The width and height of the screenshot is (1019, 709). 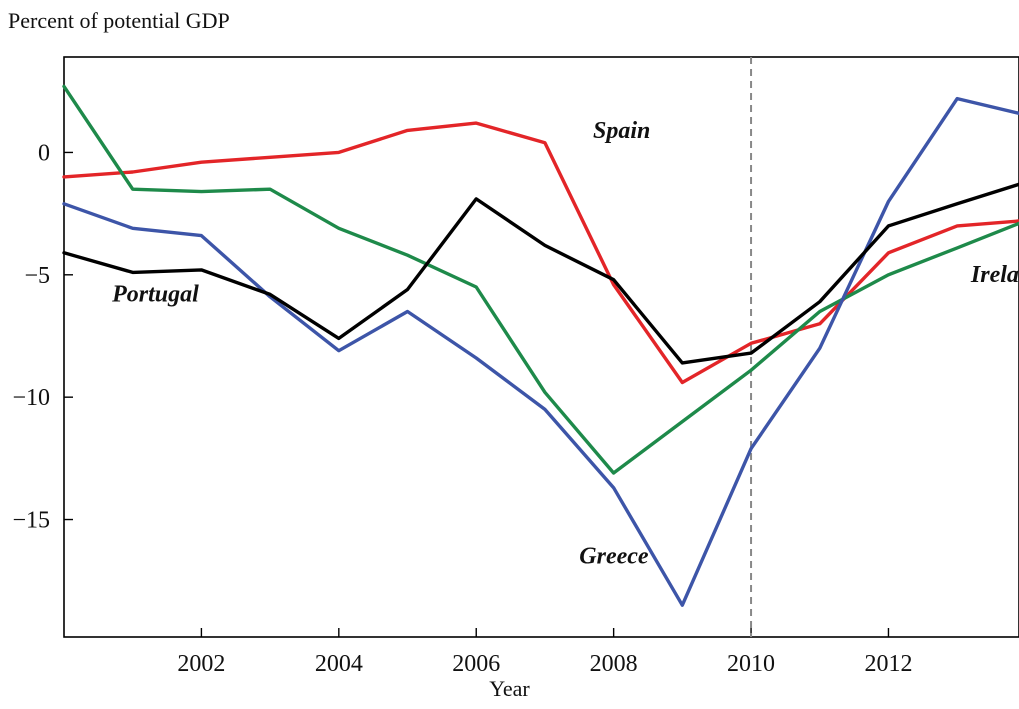 What do you see at coordinates (614, 557) in the screenshot?
I see `series-label-greece: Greece` at bounding box center [614, 557].